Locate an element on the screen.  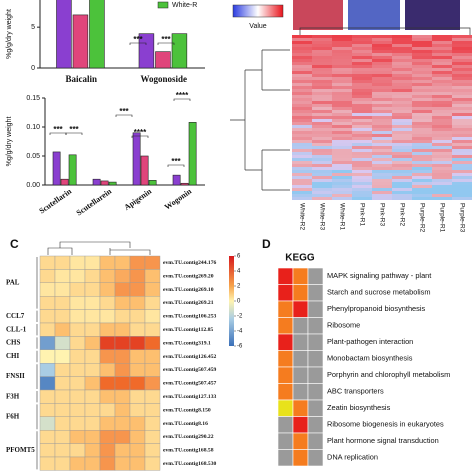
row-label: evm.TU.contig127.133 is located at coordinates (189, 397).